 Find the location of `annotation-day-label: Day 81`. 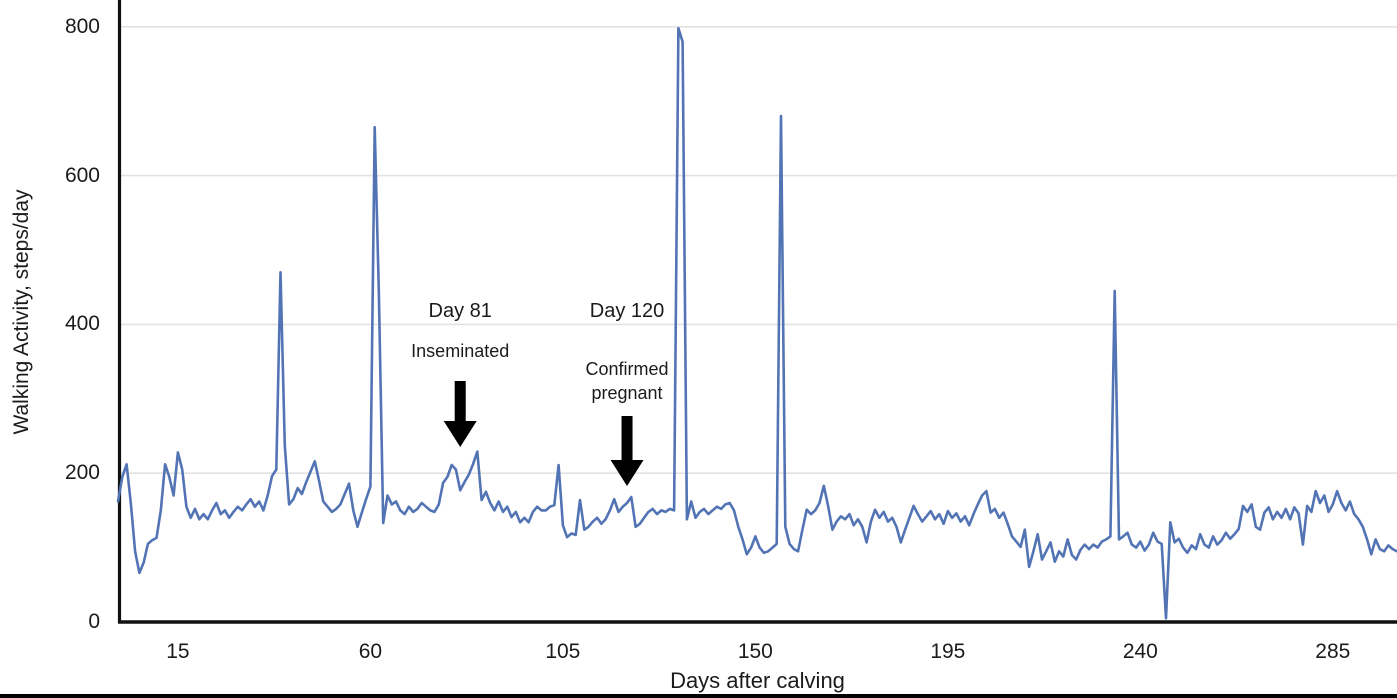

annotation-day-label: Day 81 is located at coordinates (460, 311).